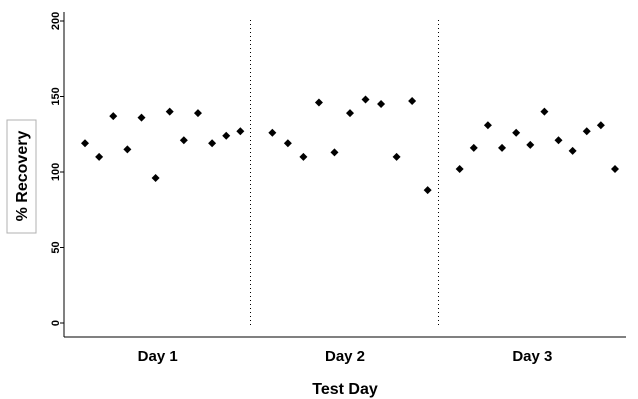 The image size is (638, 399). Describe the element at coordinates (158, 356) in the screenshot. I see `x-category-label: Day 1` at that location.